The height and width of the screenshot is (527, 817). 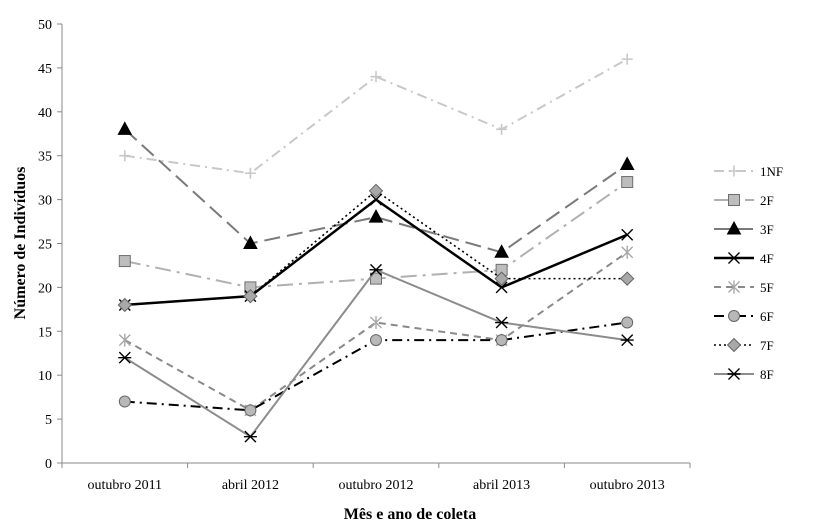 What do you see at coordinates (627, 485) in the screenshot?
I see `x-tick-label: outubro 2013` at bounding box center [627, 485].